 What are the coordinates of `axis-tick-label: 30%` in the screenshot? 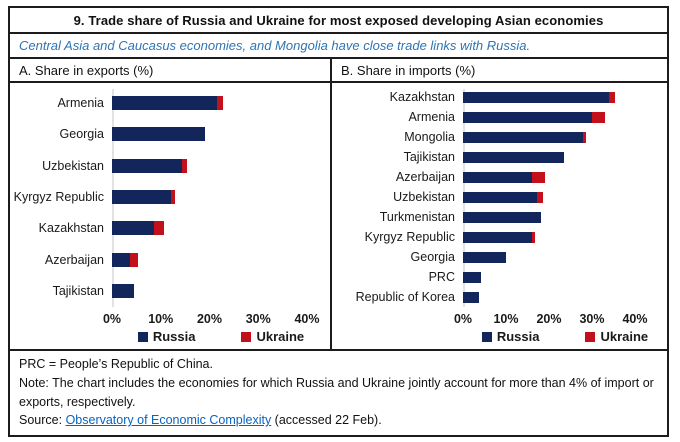 It's located at (258, 319).